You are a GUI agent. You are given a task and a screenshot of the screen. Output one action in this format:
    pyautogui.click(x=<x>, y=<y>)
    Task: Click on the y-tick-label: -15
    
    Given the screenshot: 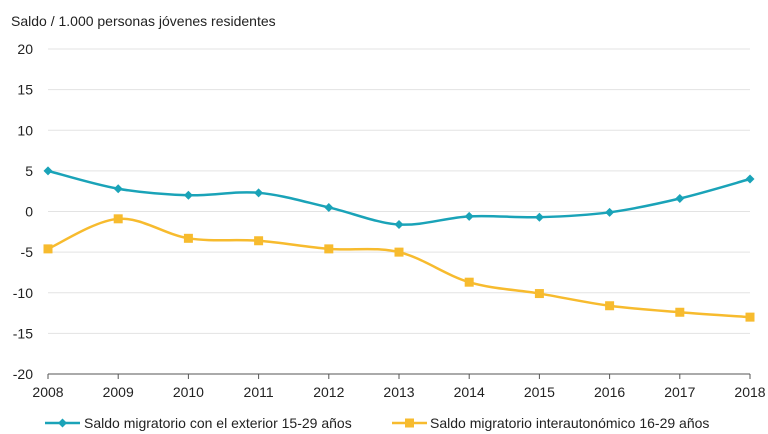 What is the action you would take?
    pyautogui.click(x=23, y=333)
    